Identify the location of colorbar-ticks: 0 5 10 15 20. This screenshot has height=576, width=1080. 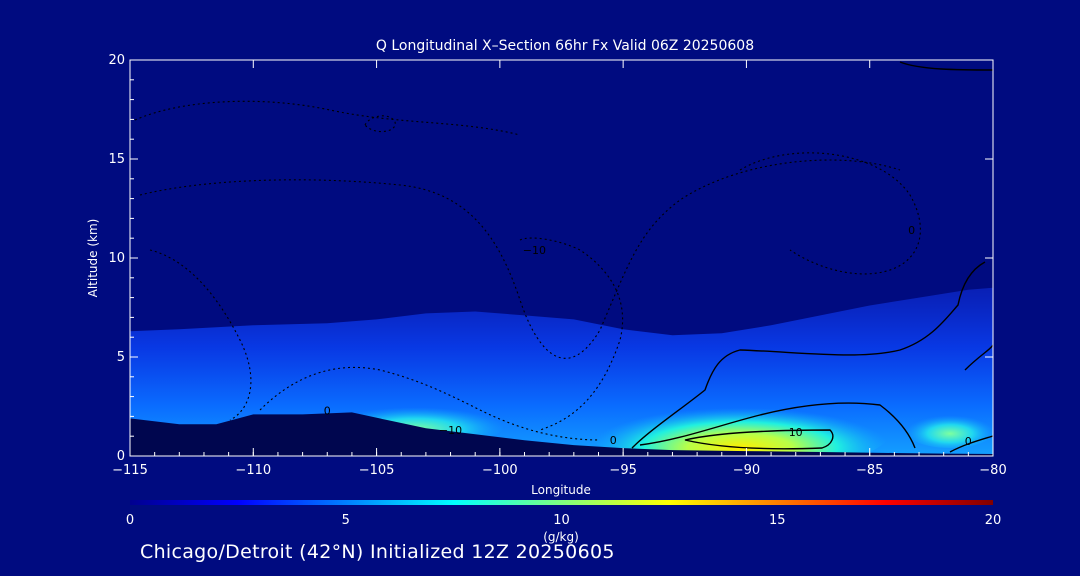
(563, 520).